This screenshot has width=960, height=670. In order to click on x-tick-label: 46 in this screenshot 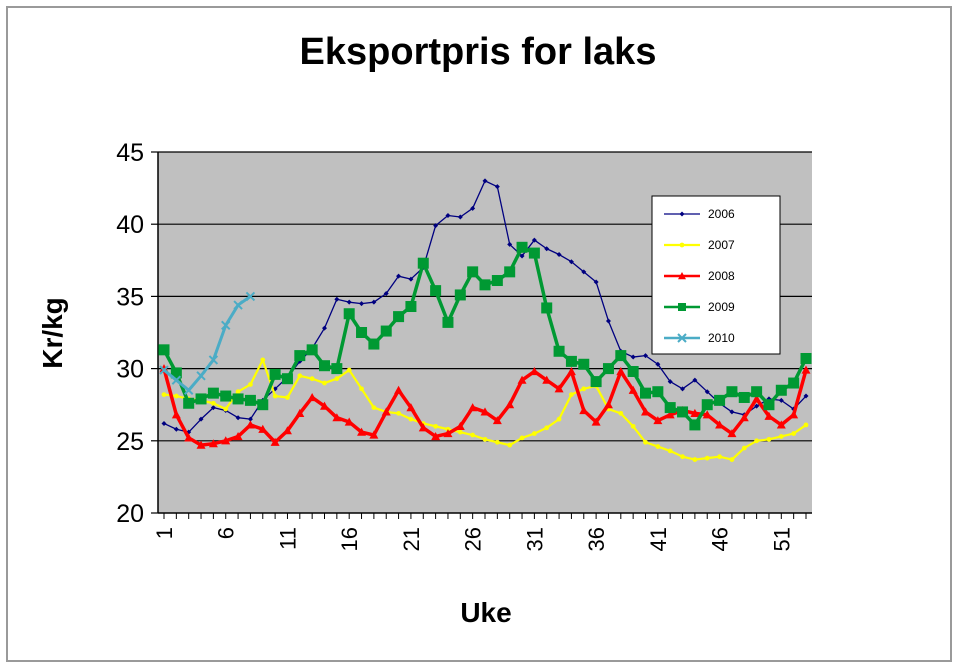, I will do `click(720, 539)`.